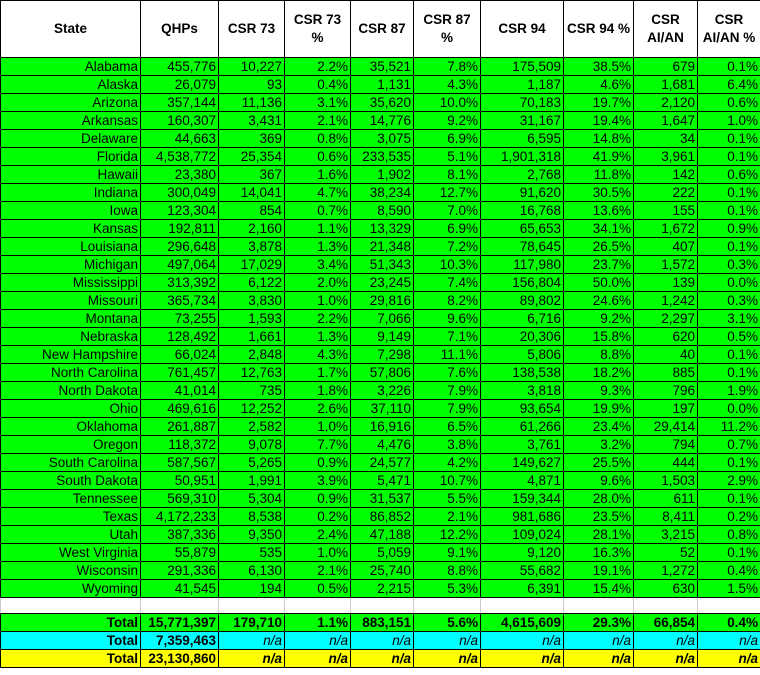  Describe the element at coordinates (317, 138) in the screenshot. I see `value-cell: 0.8%` at that location.